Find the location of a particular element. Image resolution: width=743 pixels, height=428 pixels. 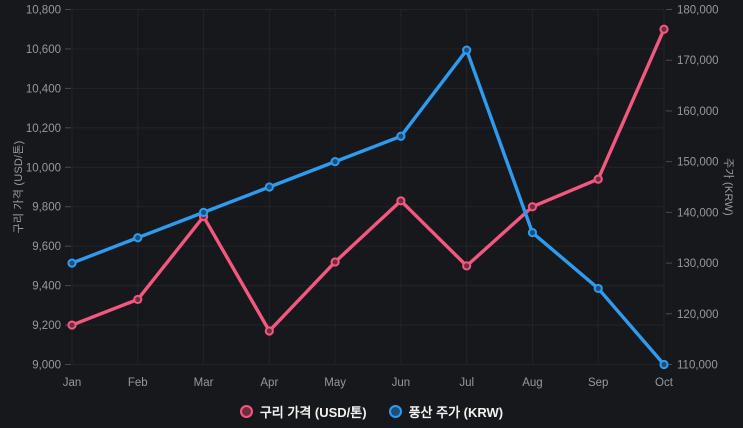

x-axis-tick-label: Oct is located at coordinates (664, 383).